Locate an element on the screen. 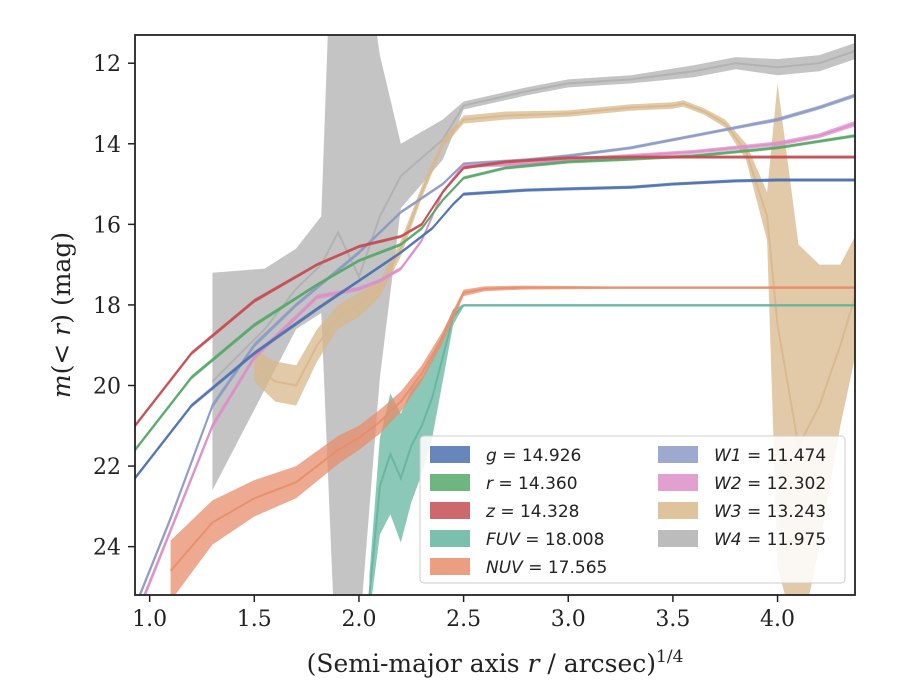 This screenshot has height=700, width=900. legend-swatch-fuv is located at coordinates (450, 538).